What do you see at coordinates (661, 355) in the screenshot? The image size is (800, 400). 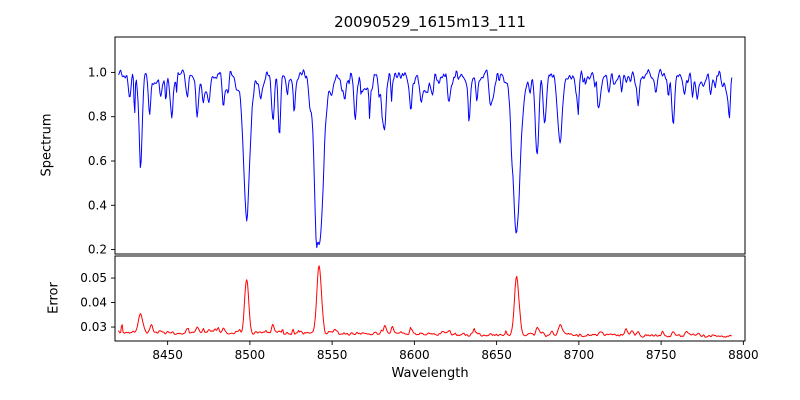 I see `x-tick-label: 8750` at bounding box center [661, 355].